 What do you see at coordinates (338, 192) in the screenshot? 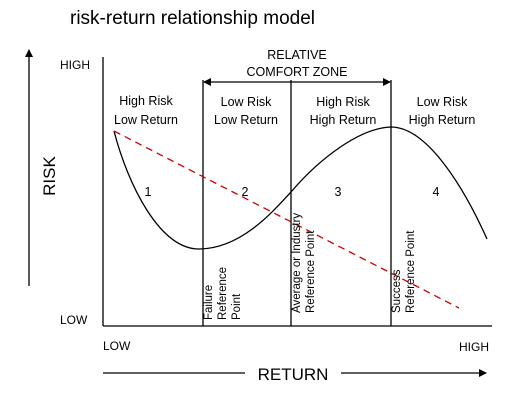
I see `zone-3-number: 3` at bounding box center [338, 192].